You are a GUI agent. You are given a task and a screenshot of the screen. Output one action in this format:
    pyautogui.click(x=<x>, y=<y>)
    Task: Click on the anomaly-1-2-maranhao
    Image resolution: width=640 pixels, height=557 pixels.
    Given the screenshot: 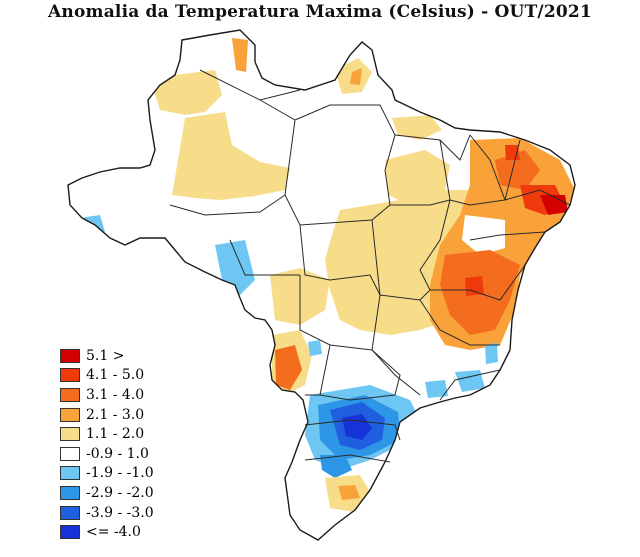 What is the action you would take?
    pyautogui.click(x=417, y=177)
    